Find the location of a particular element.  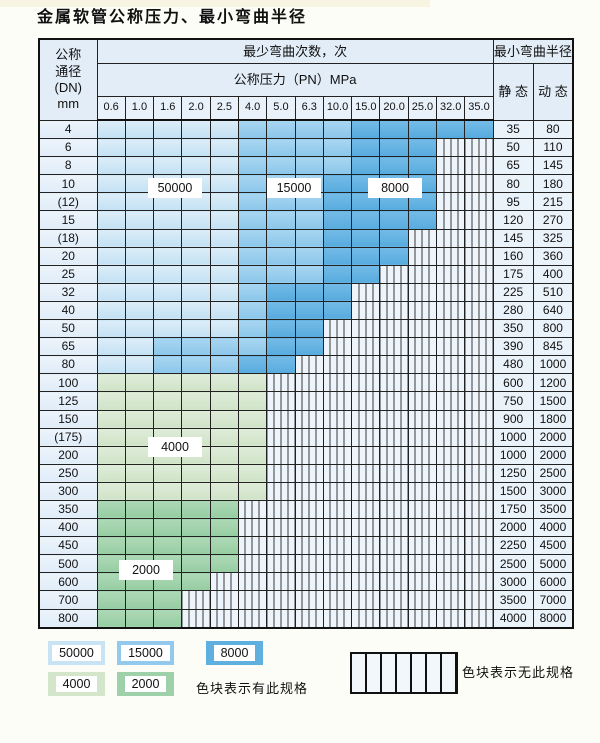

dn-cell: 250 is located at coordinates (68, 473).